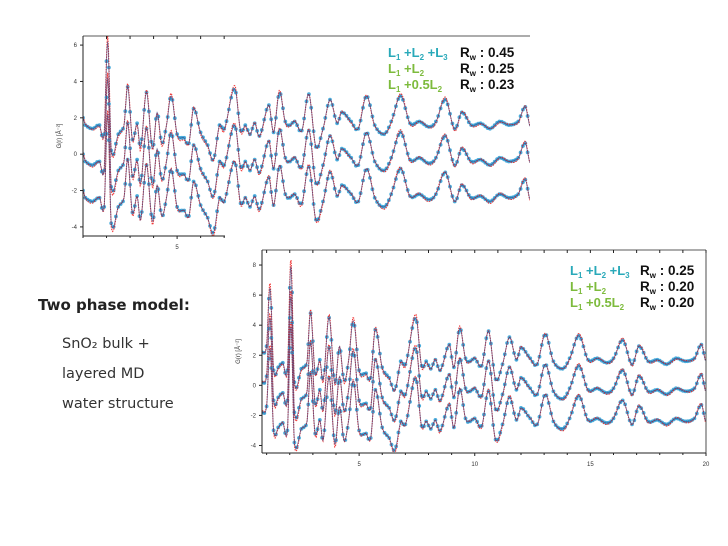 This screenshot has height=546, width=728. What do you see at coordinates (590, 465) in the screenshot?
I see `x-tick-label: 15` at bounding box center [590, 465].